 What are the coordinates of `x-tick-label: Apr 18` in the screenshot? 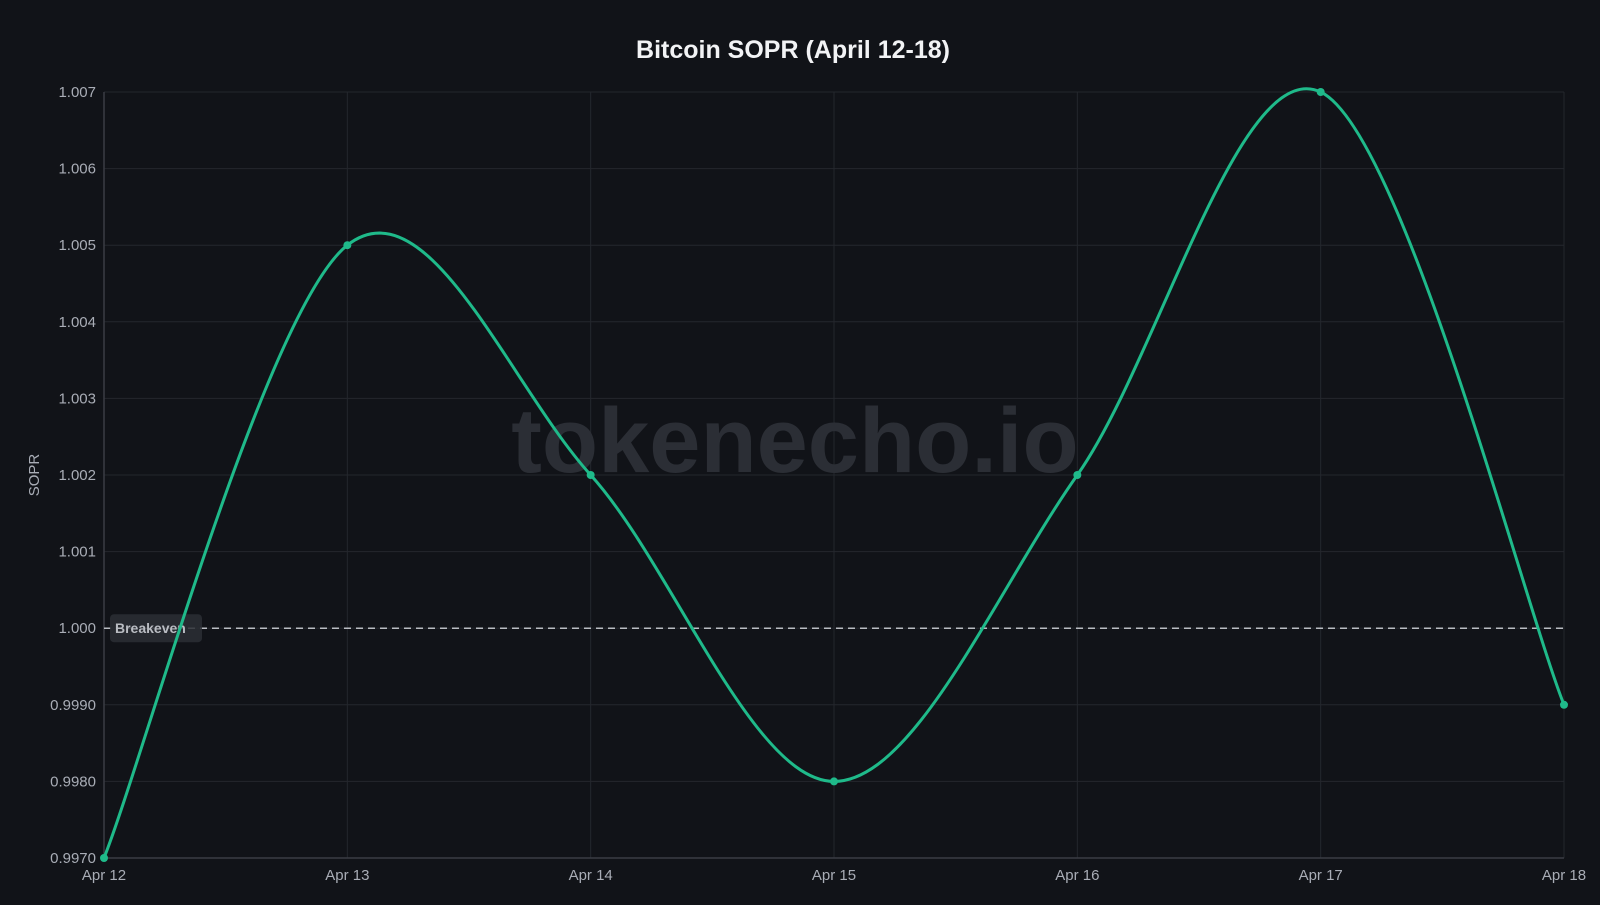 It's located at (1564, 875).